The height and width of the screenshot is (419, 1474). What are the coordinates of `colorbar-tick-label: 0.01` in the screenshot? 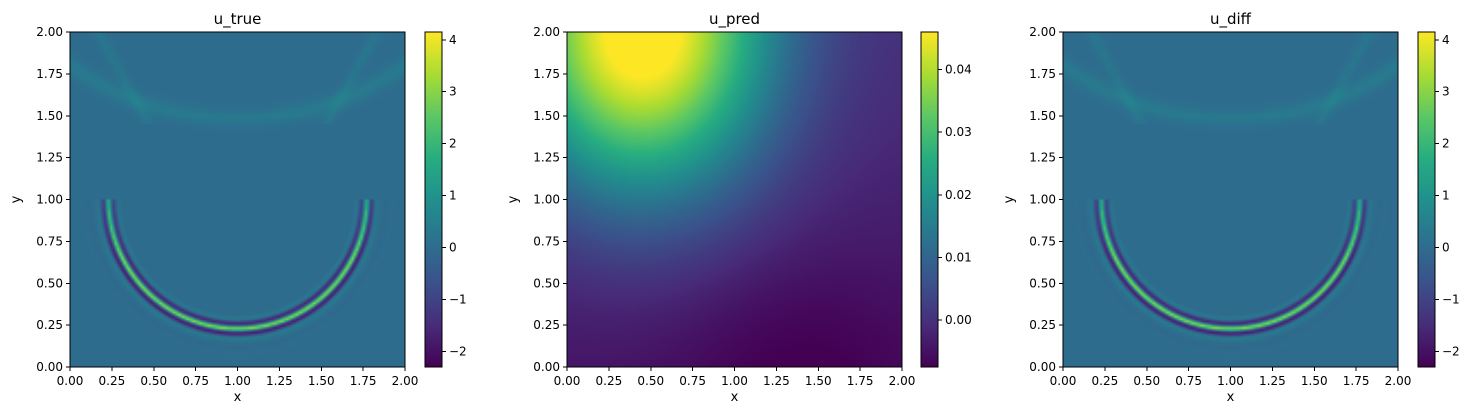 It's located at (958, 257).